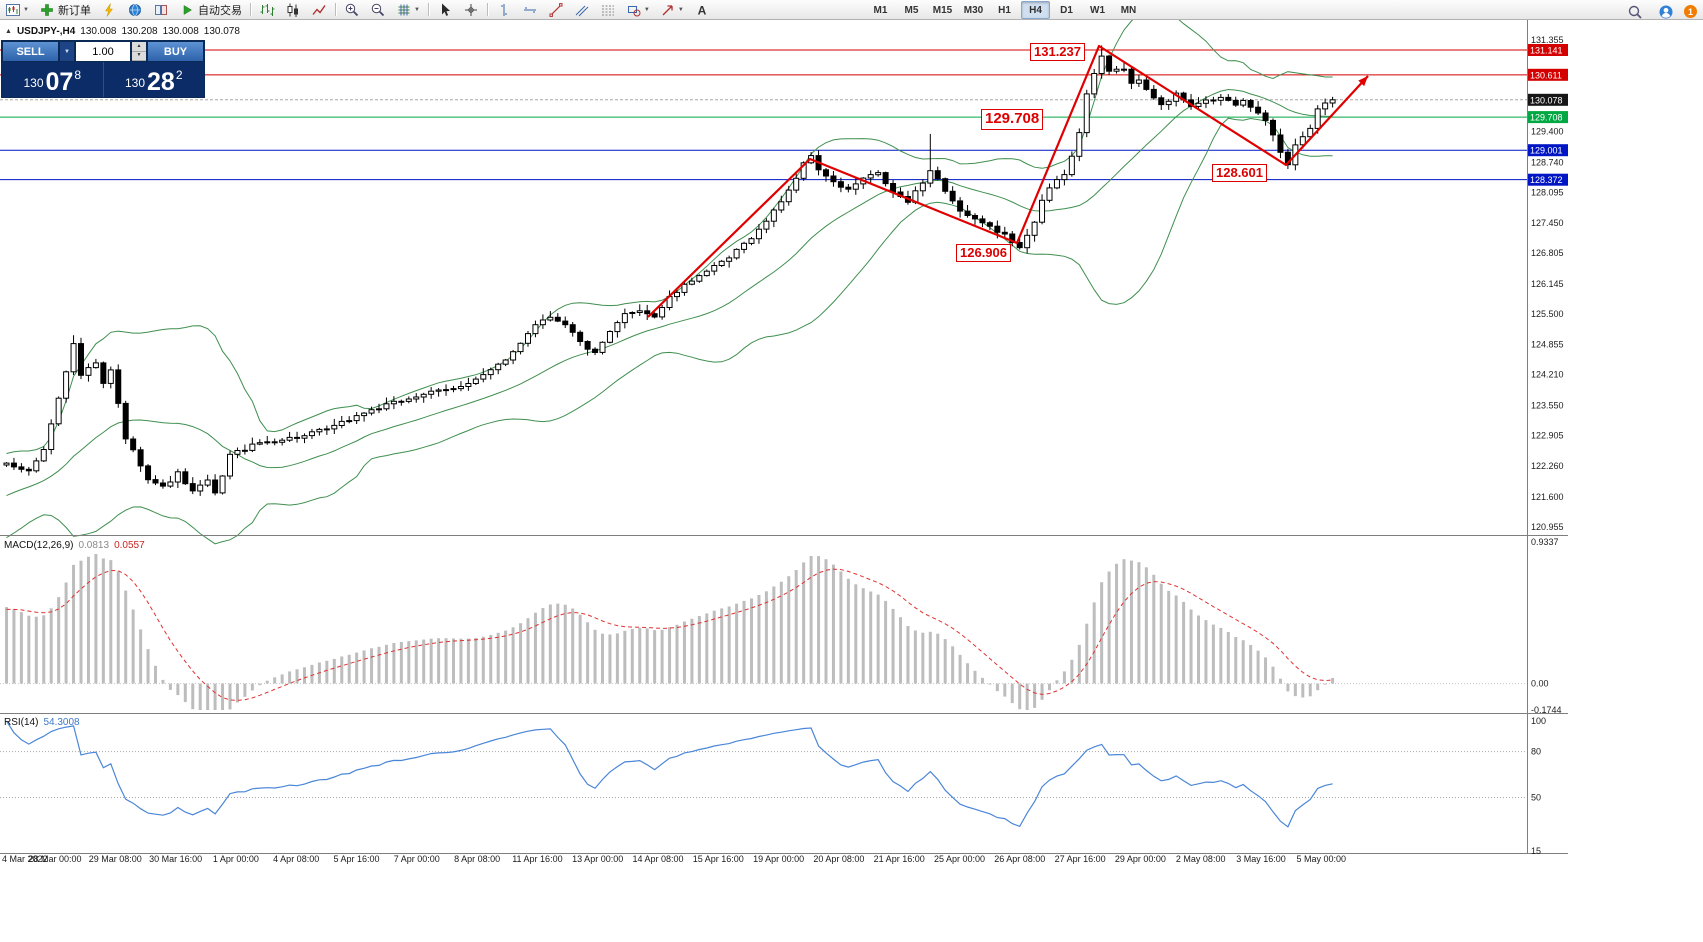 The height and width of the screenshot is (942, 1703). Describe the element at coordinates (445, 9) in the screenshot. I see `cursor-icon` at that location.